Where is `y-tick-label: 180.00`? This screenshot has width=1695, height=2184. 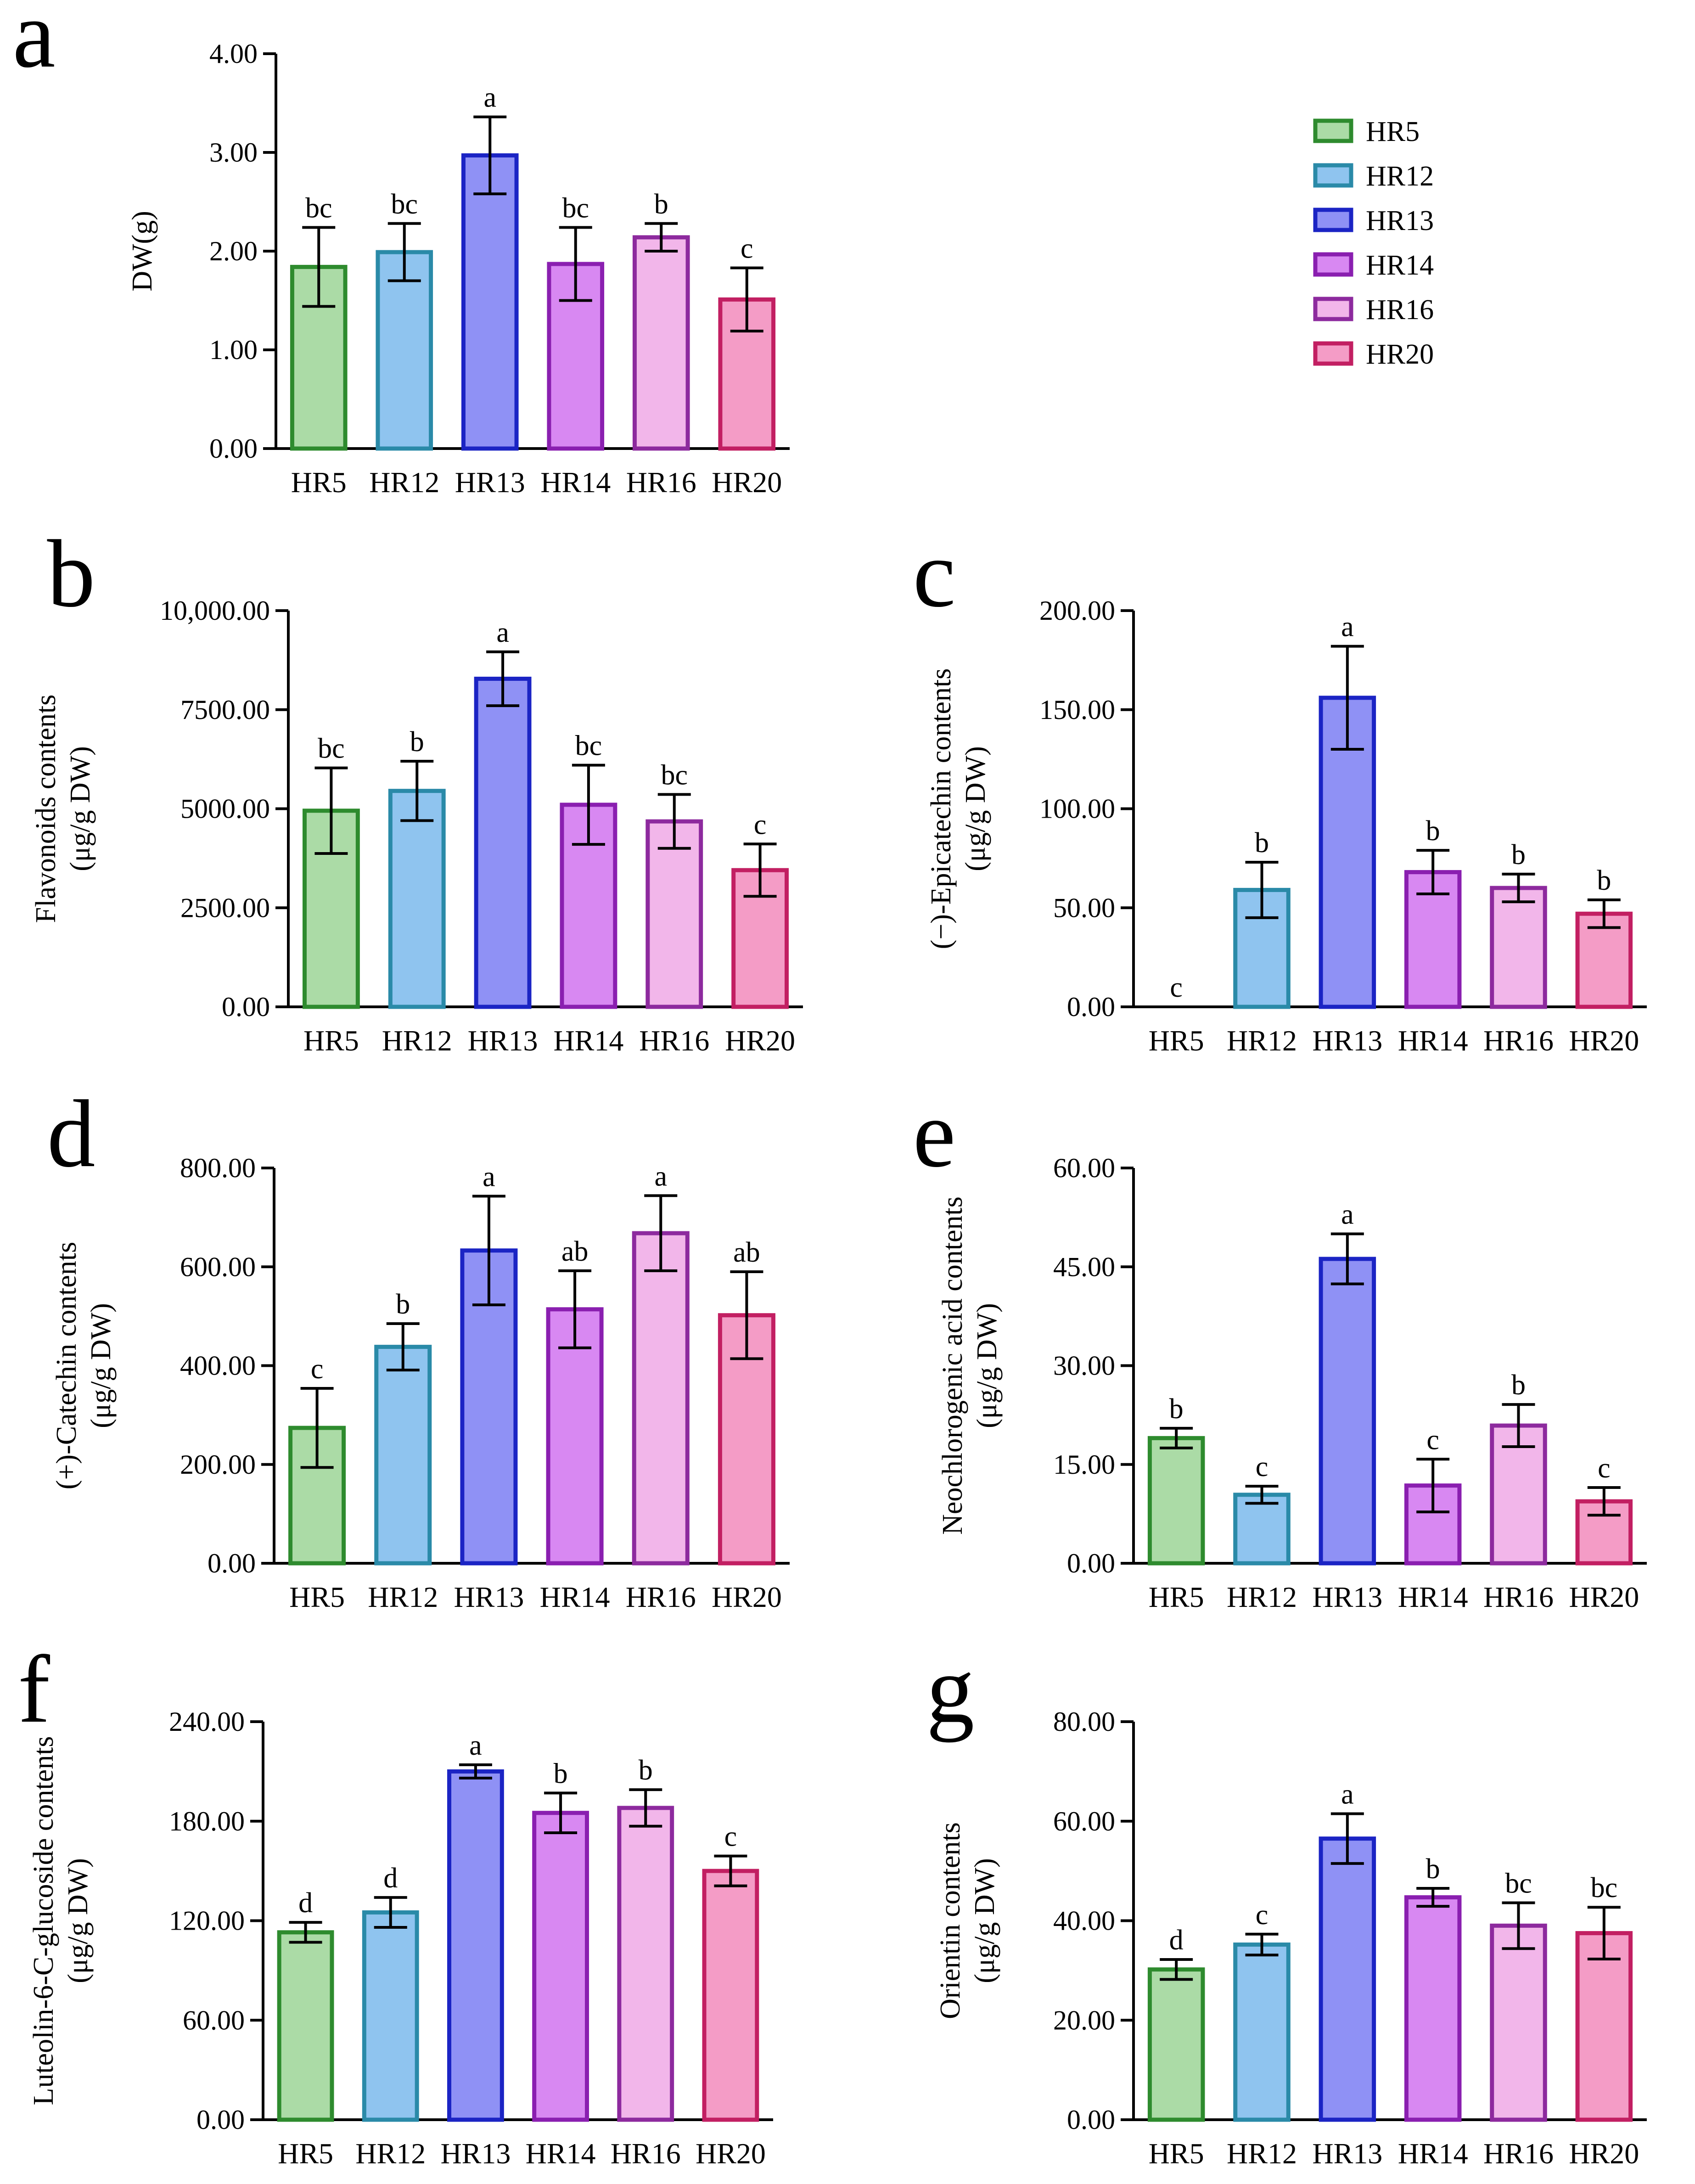
y-tick-label: 180.00 is located at coordinates (207, 1821).